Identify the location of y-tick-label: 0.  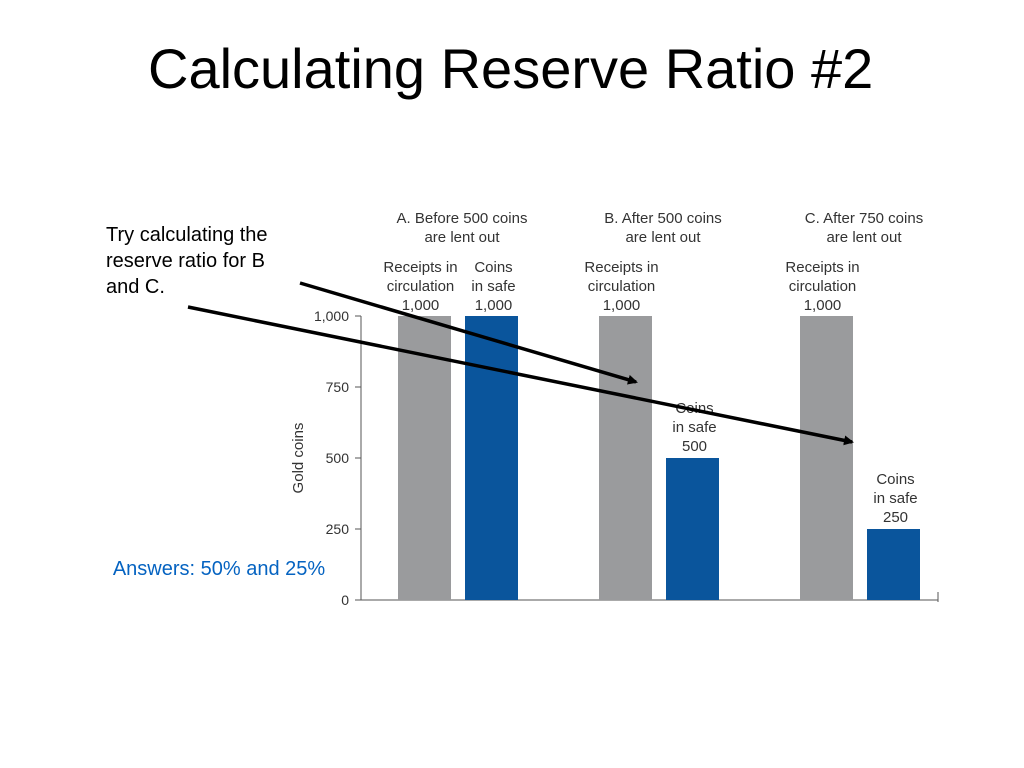
(345, 600).